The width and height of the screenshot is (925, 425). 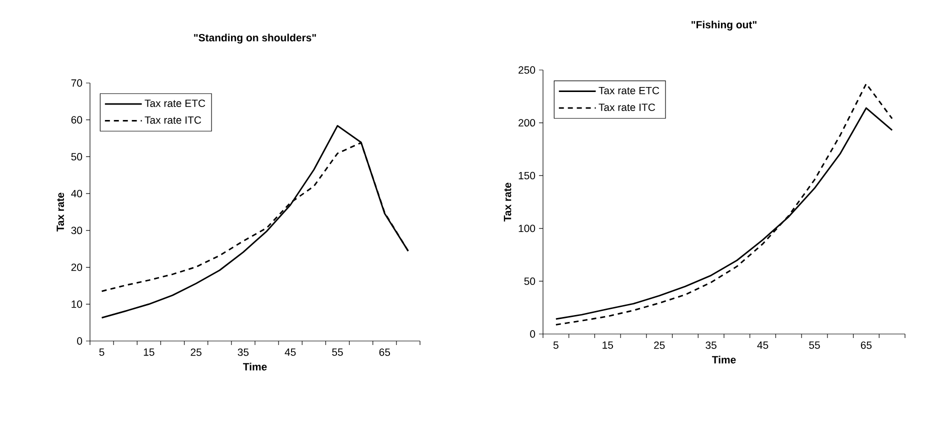 What do you see at coordinates (76, 120) in the screenshot?
I see `y-tick-label: 60` at bounding box center [76, 120].